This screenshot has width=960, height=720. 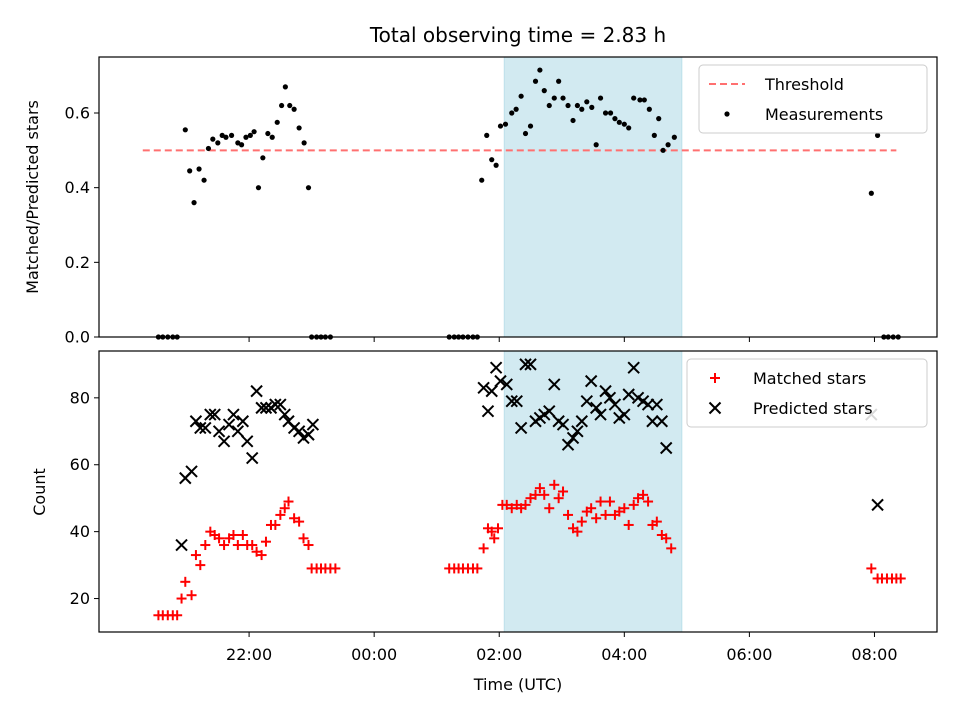 What do you see at coordinates (80, 464) in the screenshot?
I see `y-tick-label: 60` at bounding box center [80, 464].